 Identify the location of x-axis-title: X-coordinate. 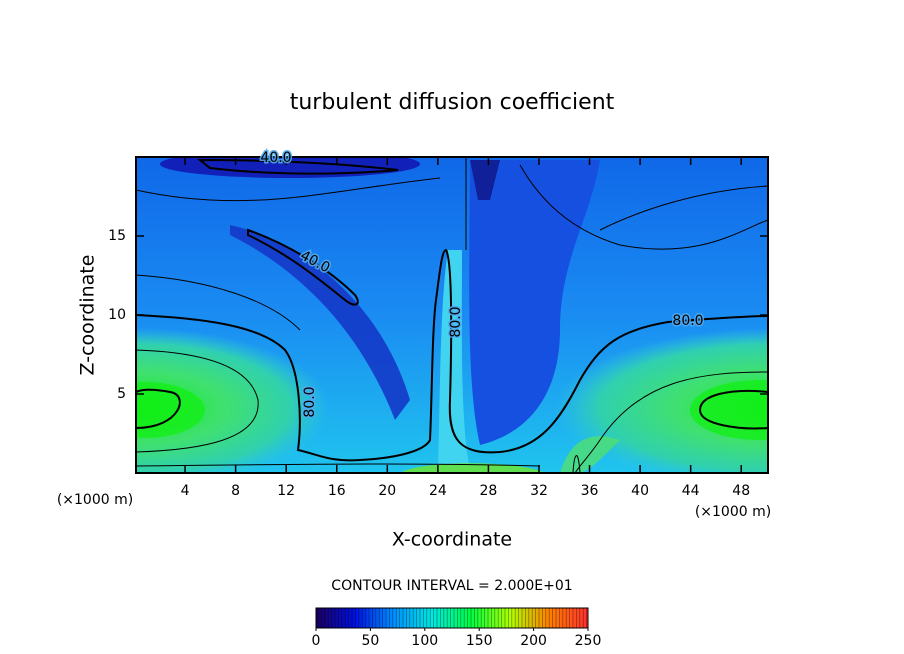
(452, 540).